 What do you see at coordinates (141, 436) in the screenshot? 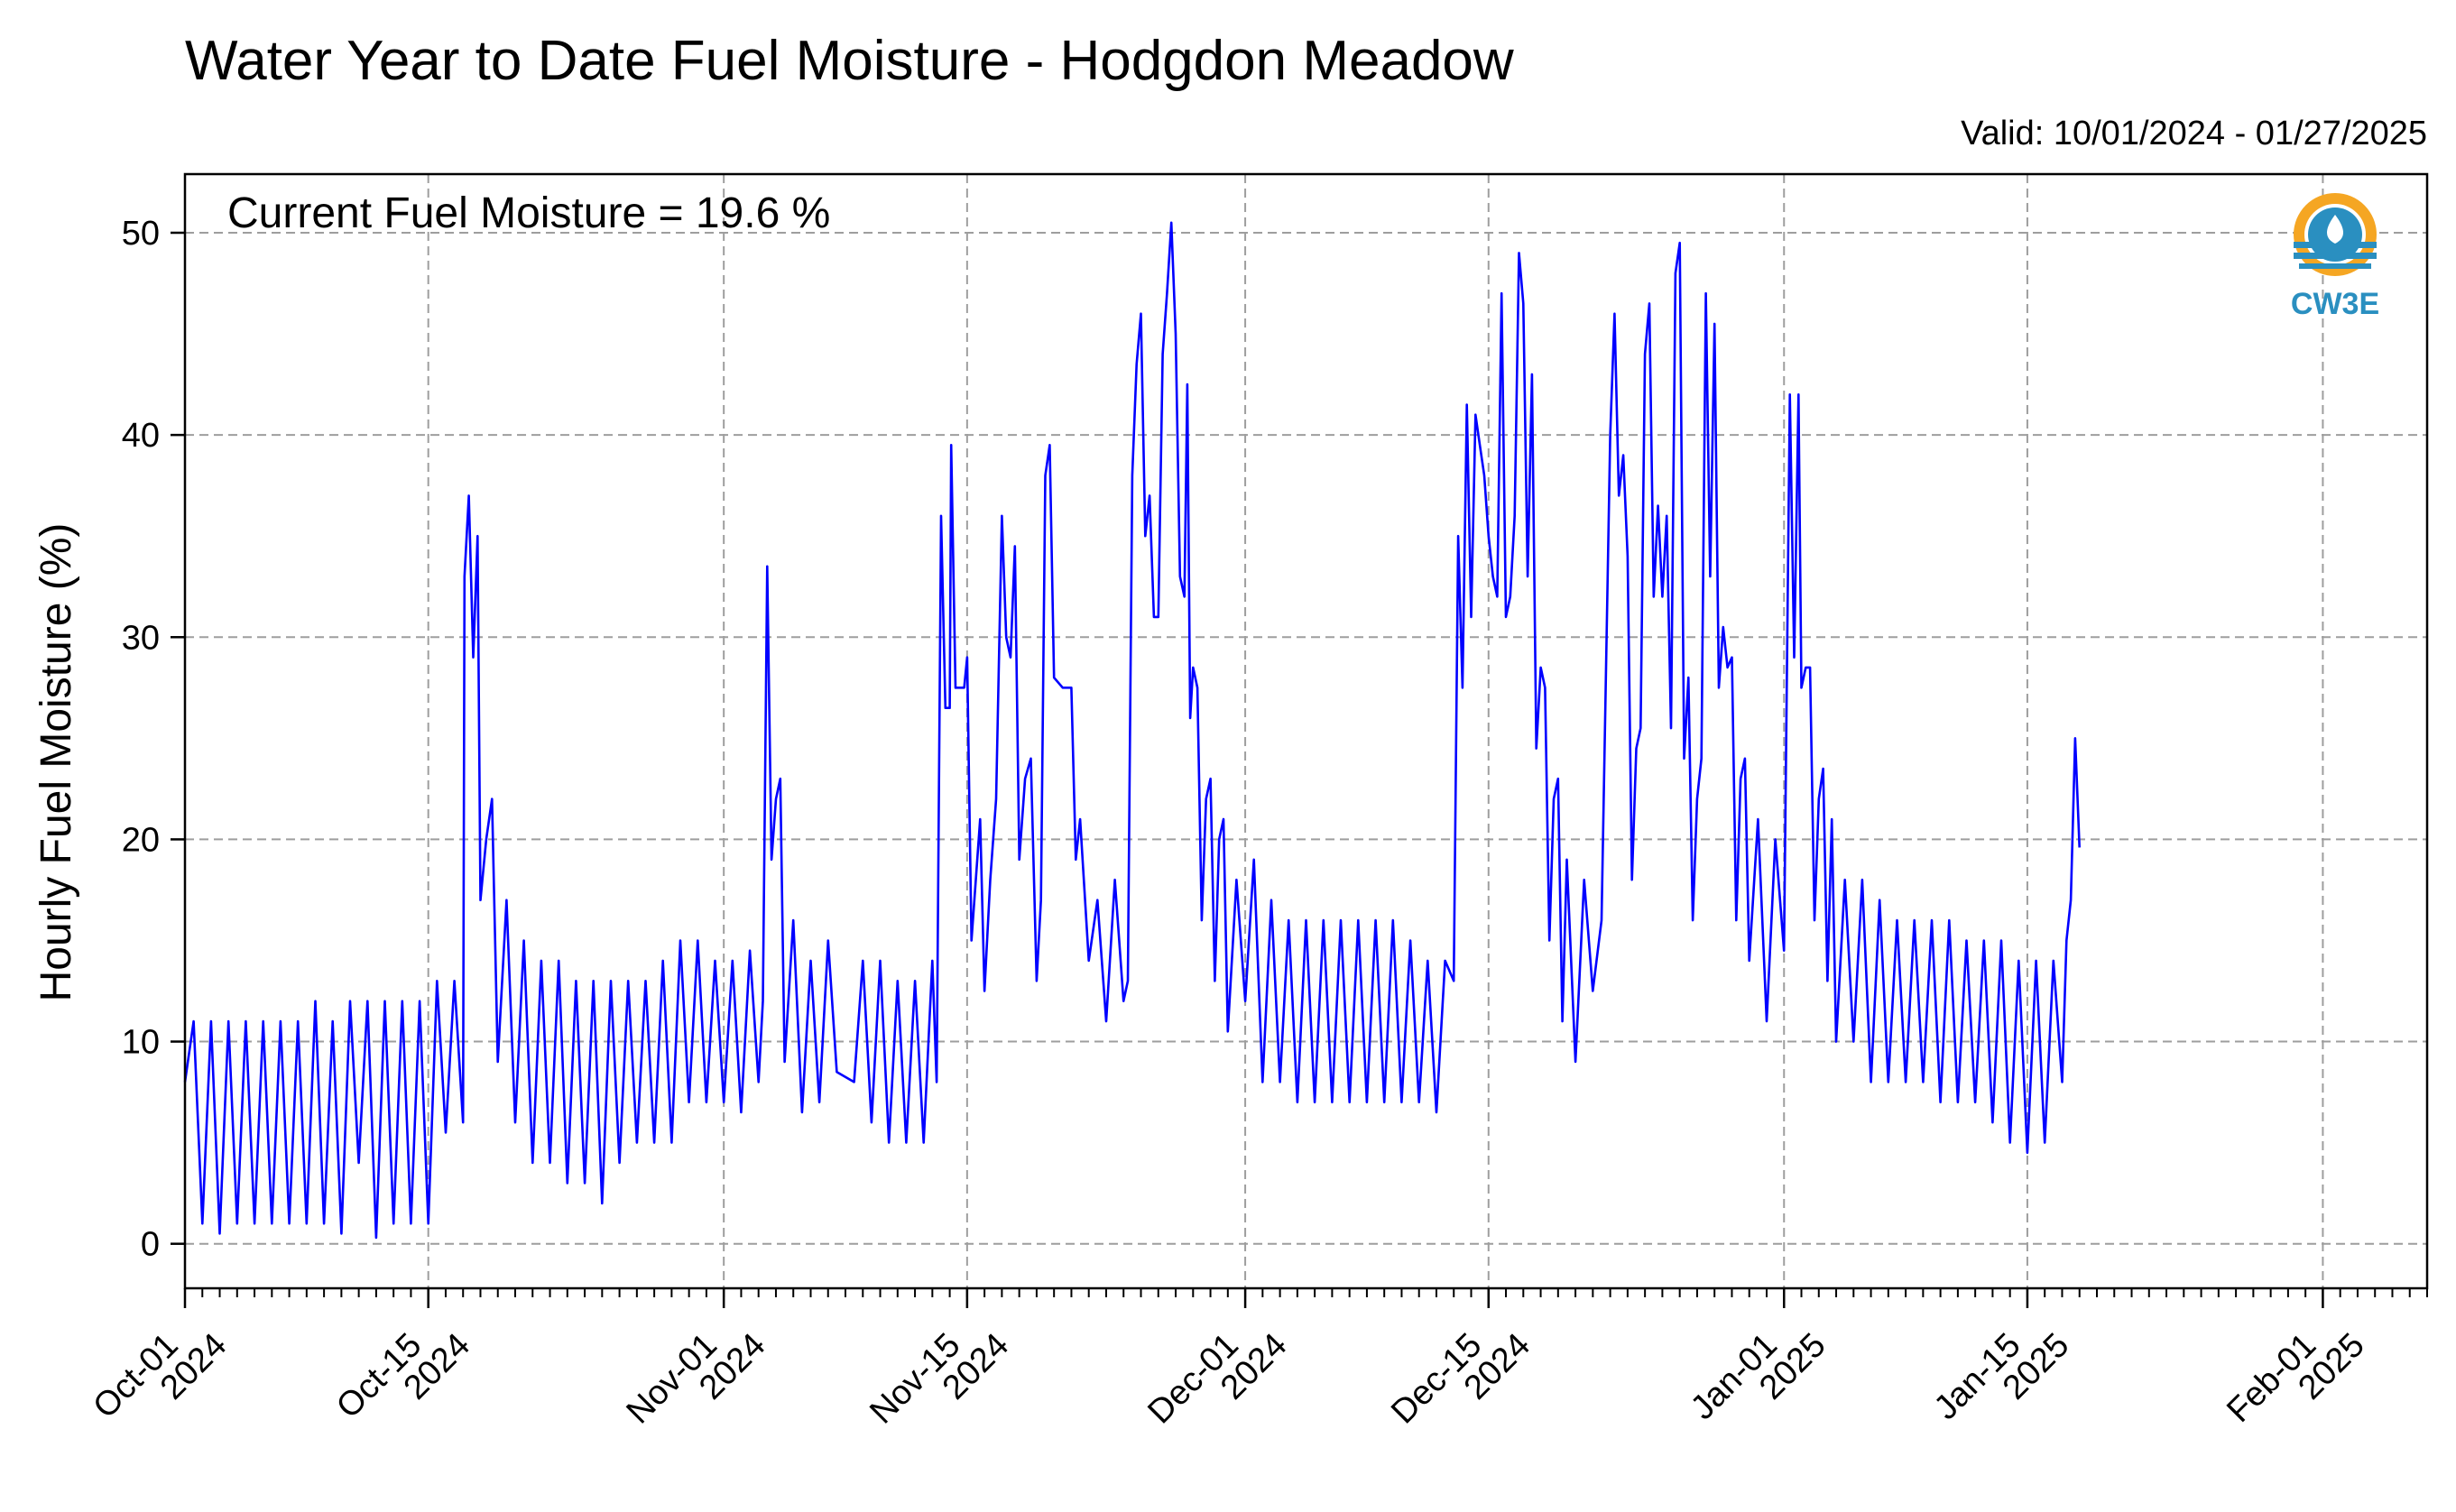
I see `y-tick-label: 40` at bounding box center [141, 436].